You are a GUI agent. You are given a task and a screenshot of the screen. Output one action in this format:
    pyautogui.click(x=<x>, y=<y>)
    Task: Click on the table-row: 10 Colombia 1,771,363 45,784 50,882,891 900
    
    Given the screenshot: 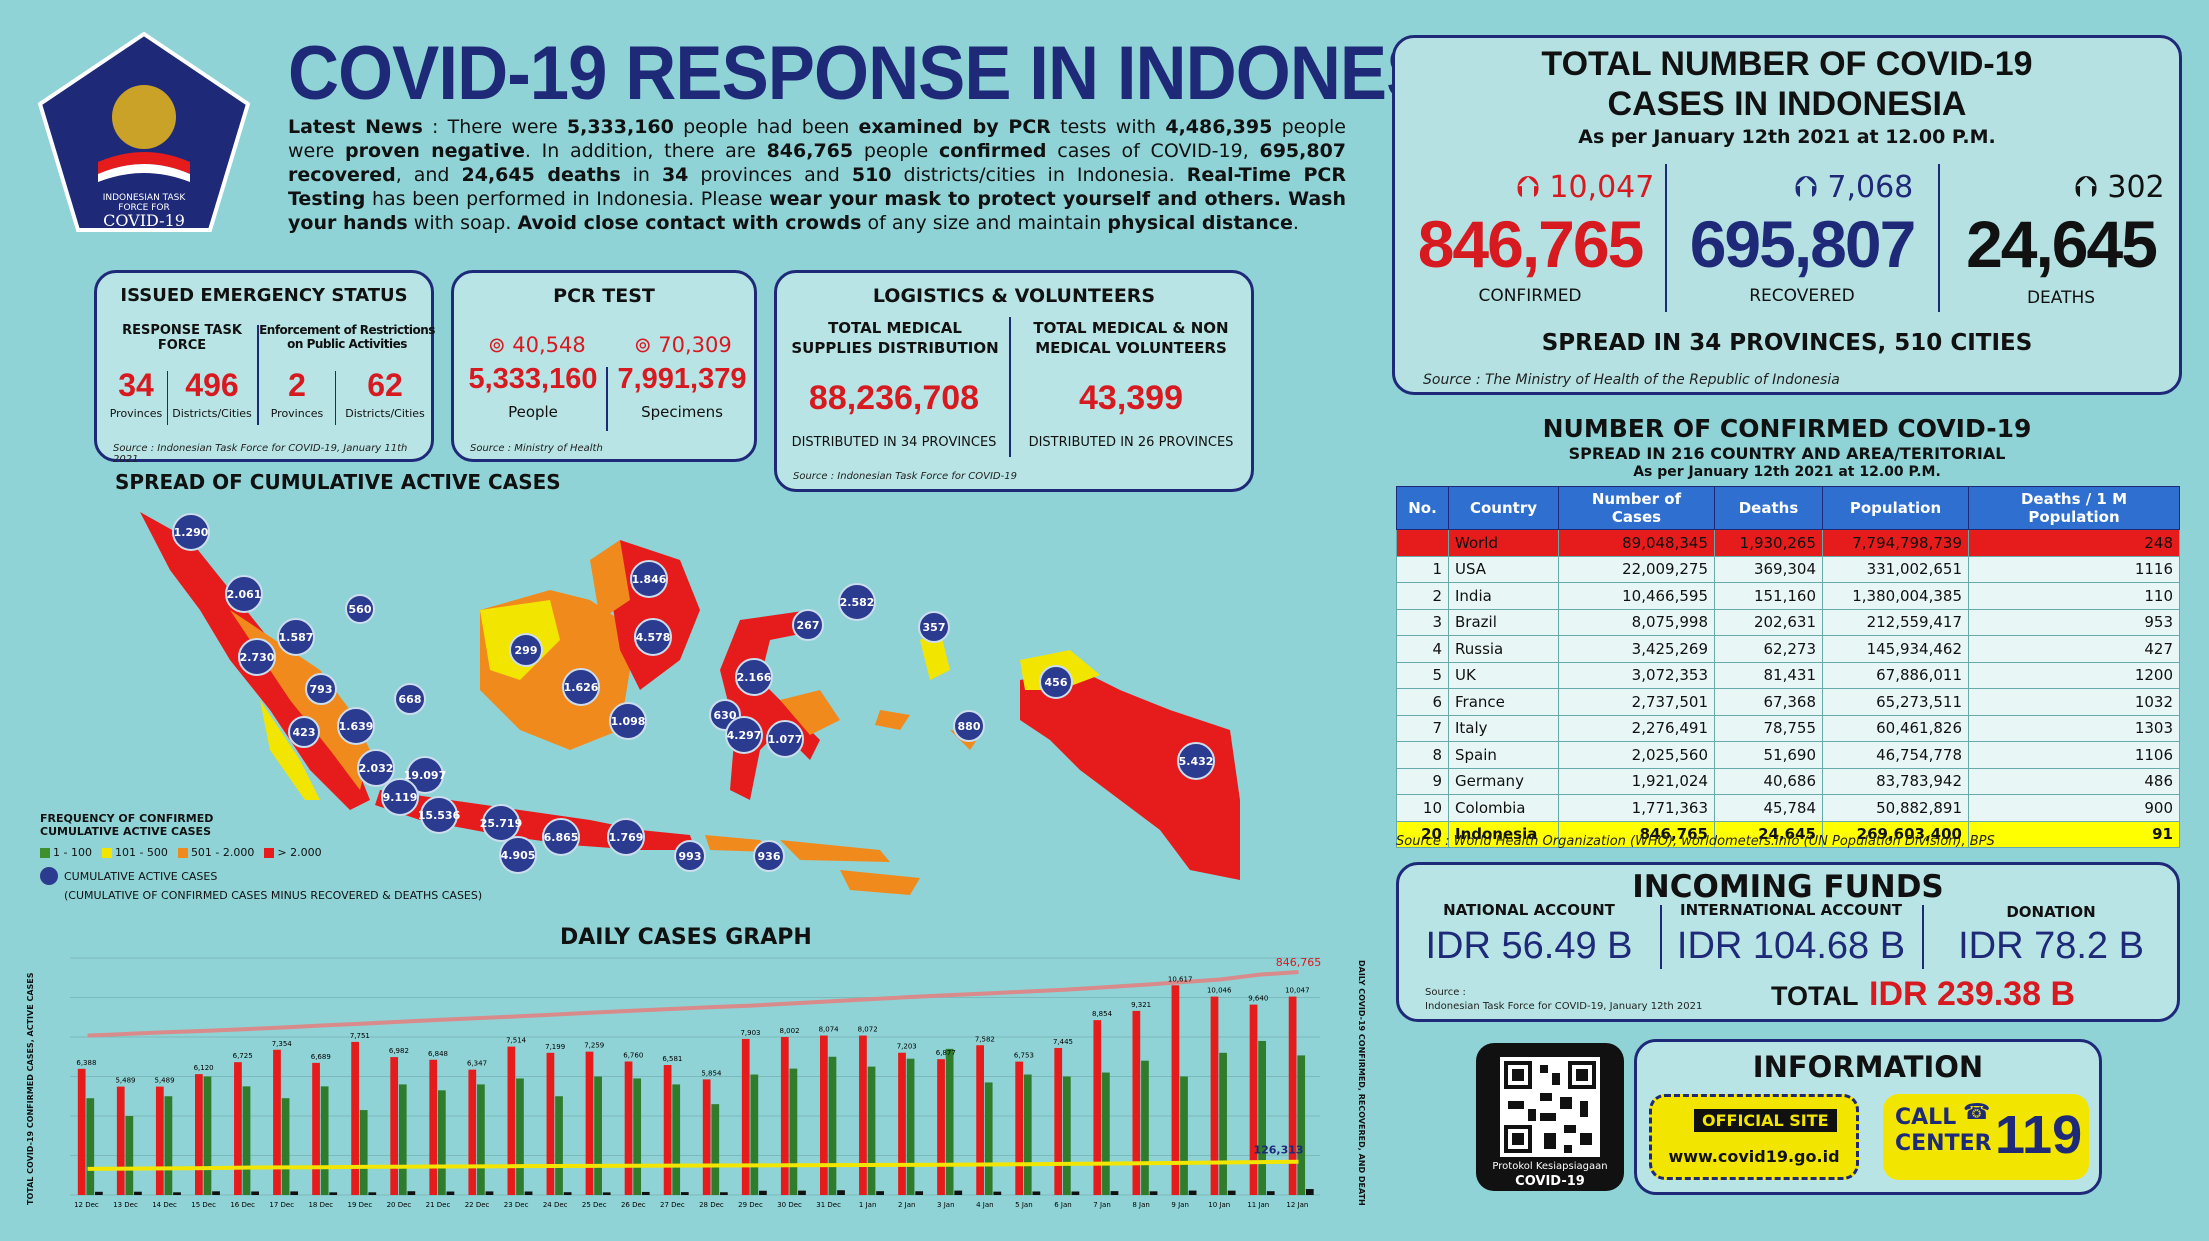 What is the action you would take?
    pyautogui.click(x=1788, y=808)
    